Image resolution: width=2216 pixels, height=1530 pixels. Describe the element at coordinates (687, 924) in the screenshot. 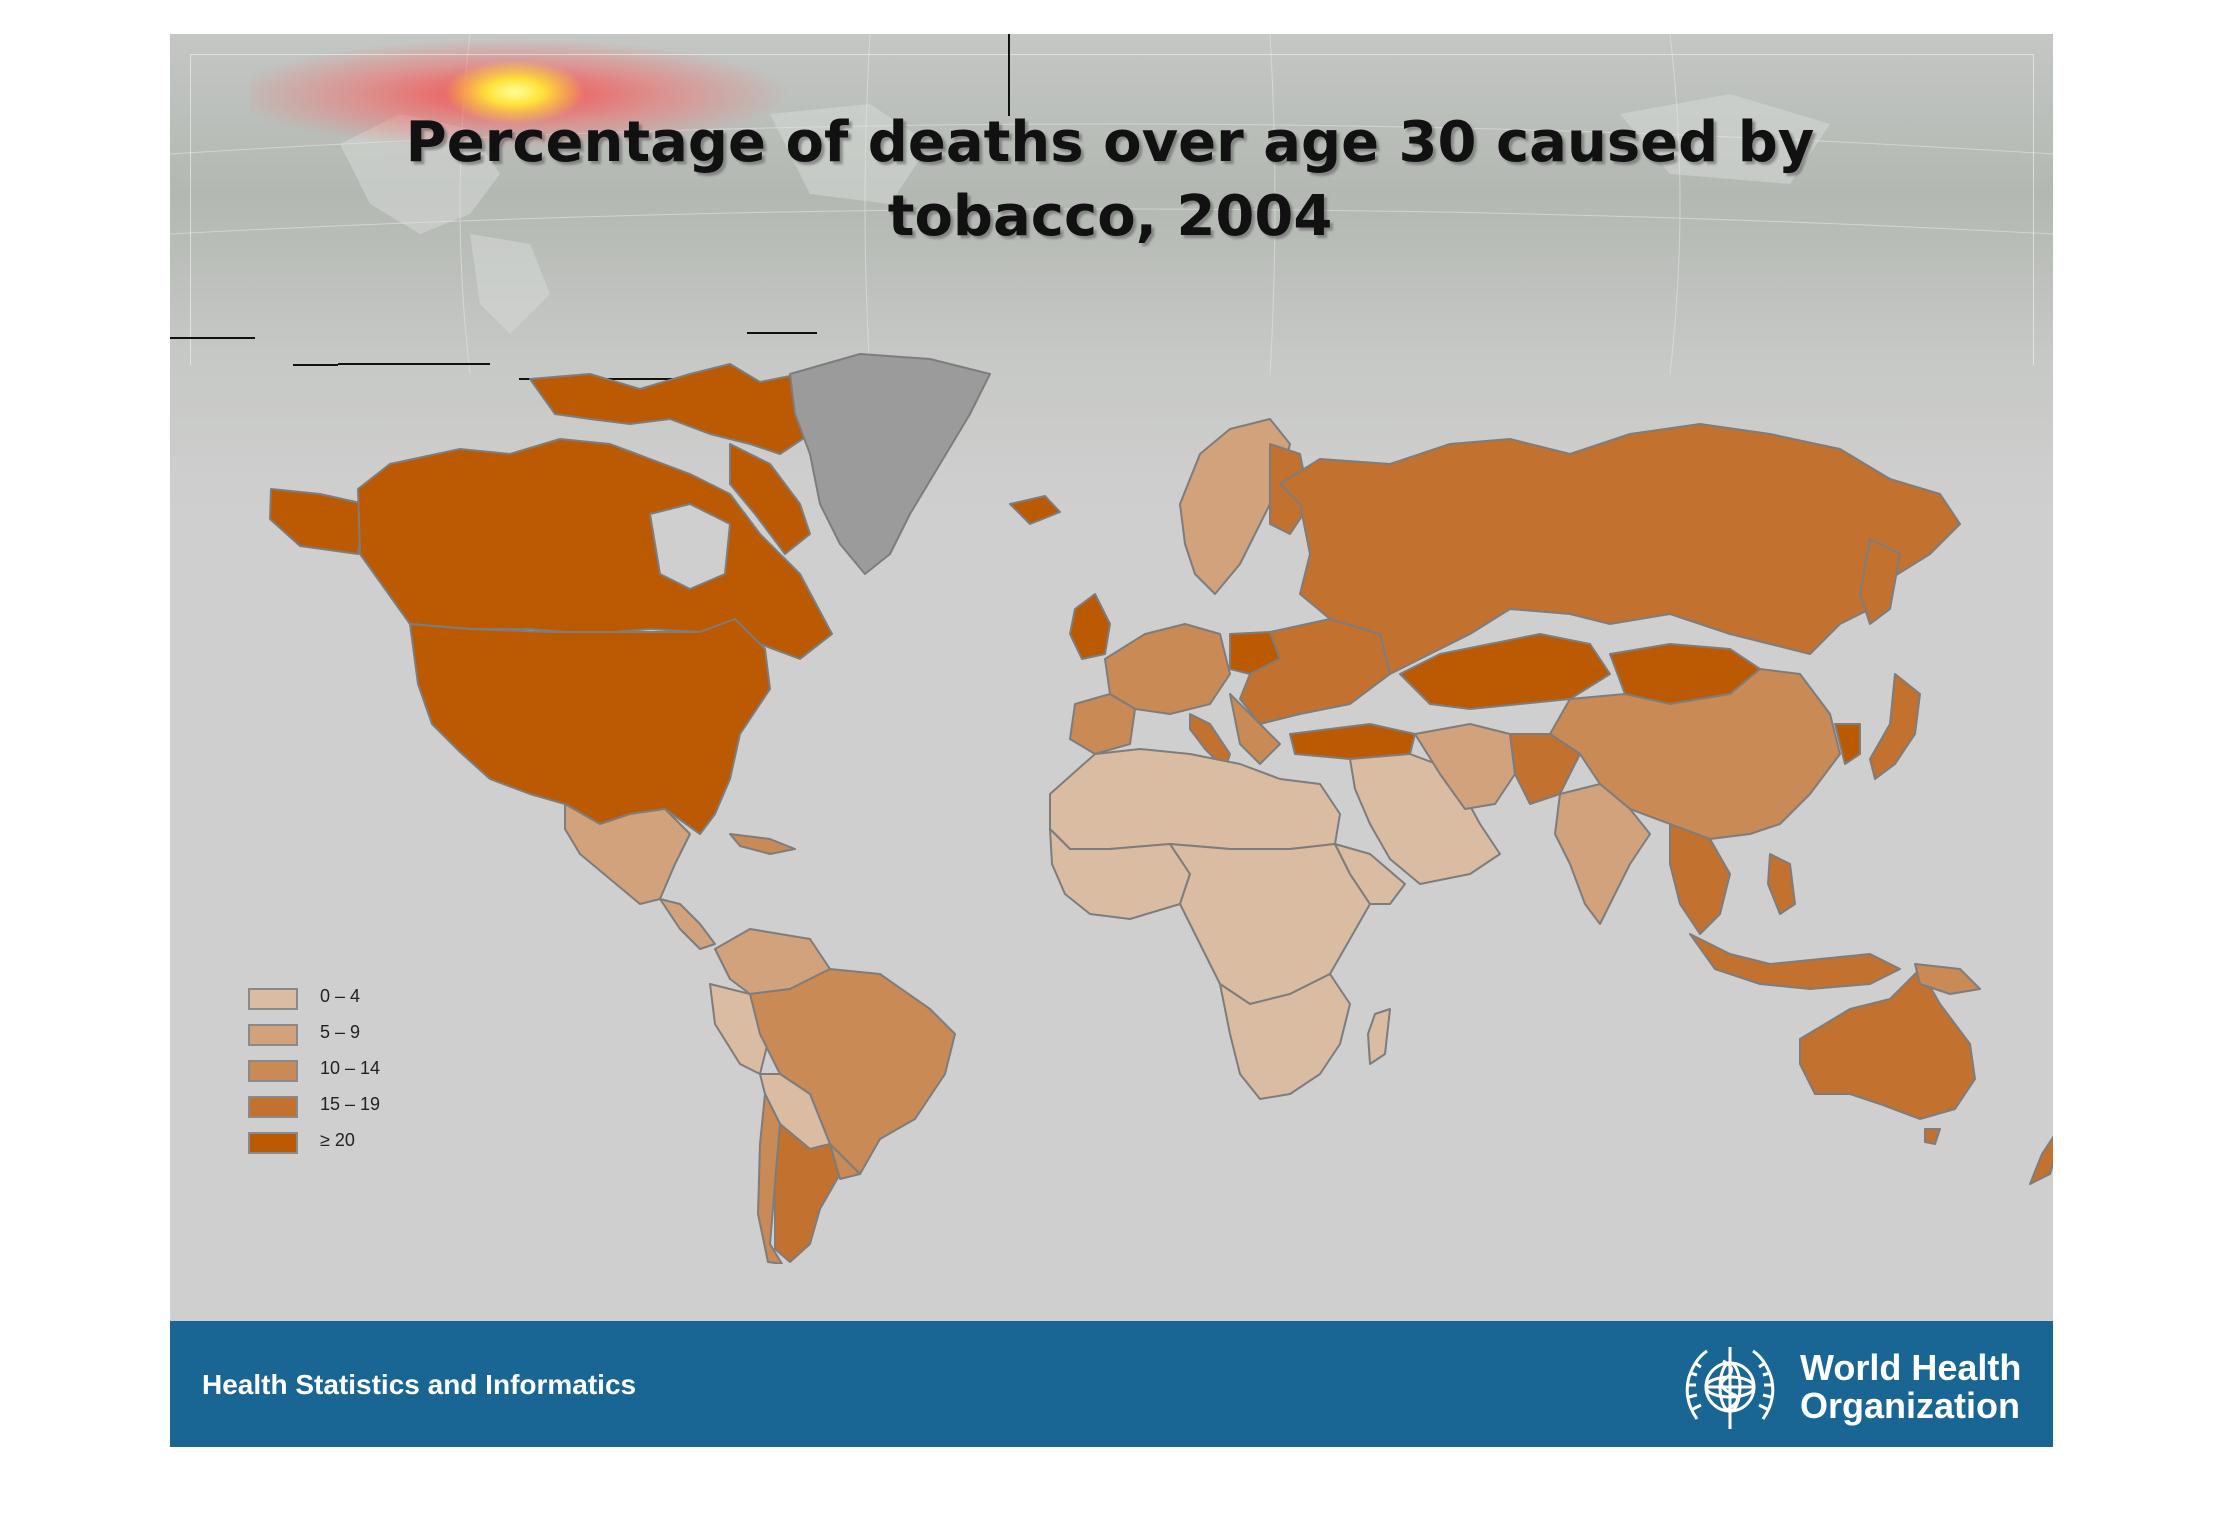

I see `region-central-america` at that location.